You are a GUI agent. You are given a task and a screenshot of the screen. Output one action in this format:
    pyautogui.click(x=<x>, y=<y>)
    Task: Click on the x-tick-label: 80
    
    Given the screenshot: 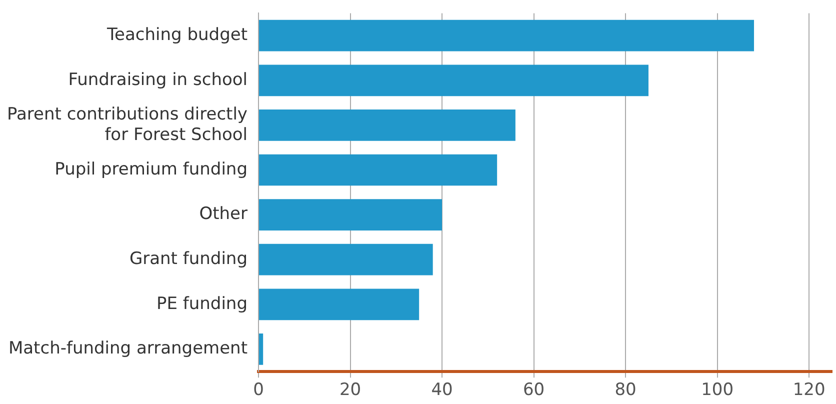 What is the action you would take?
    pyautogui.click(x=625, y=390)
    